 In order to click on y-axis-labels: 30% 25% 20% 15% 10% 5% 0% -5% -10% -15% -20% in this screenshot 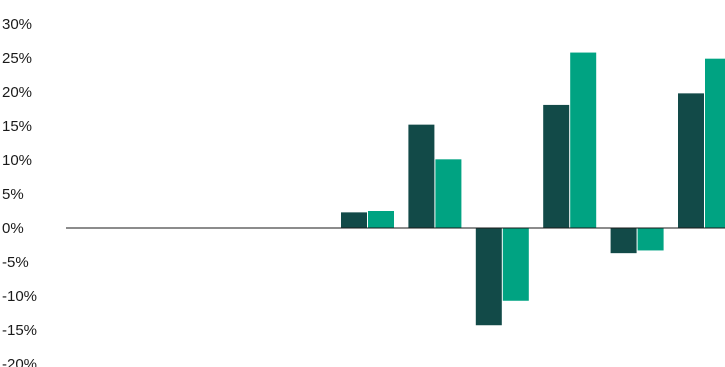, I will do `click(19, 191)`.